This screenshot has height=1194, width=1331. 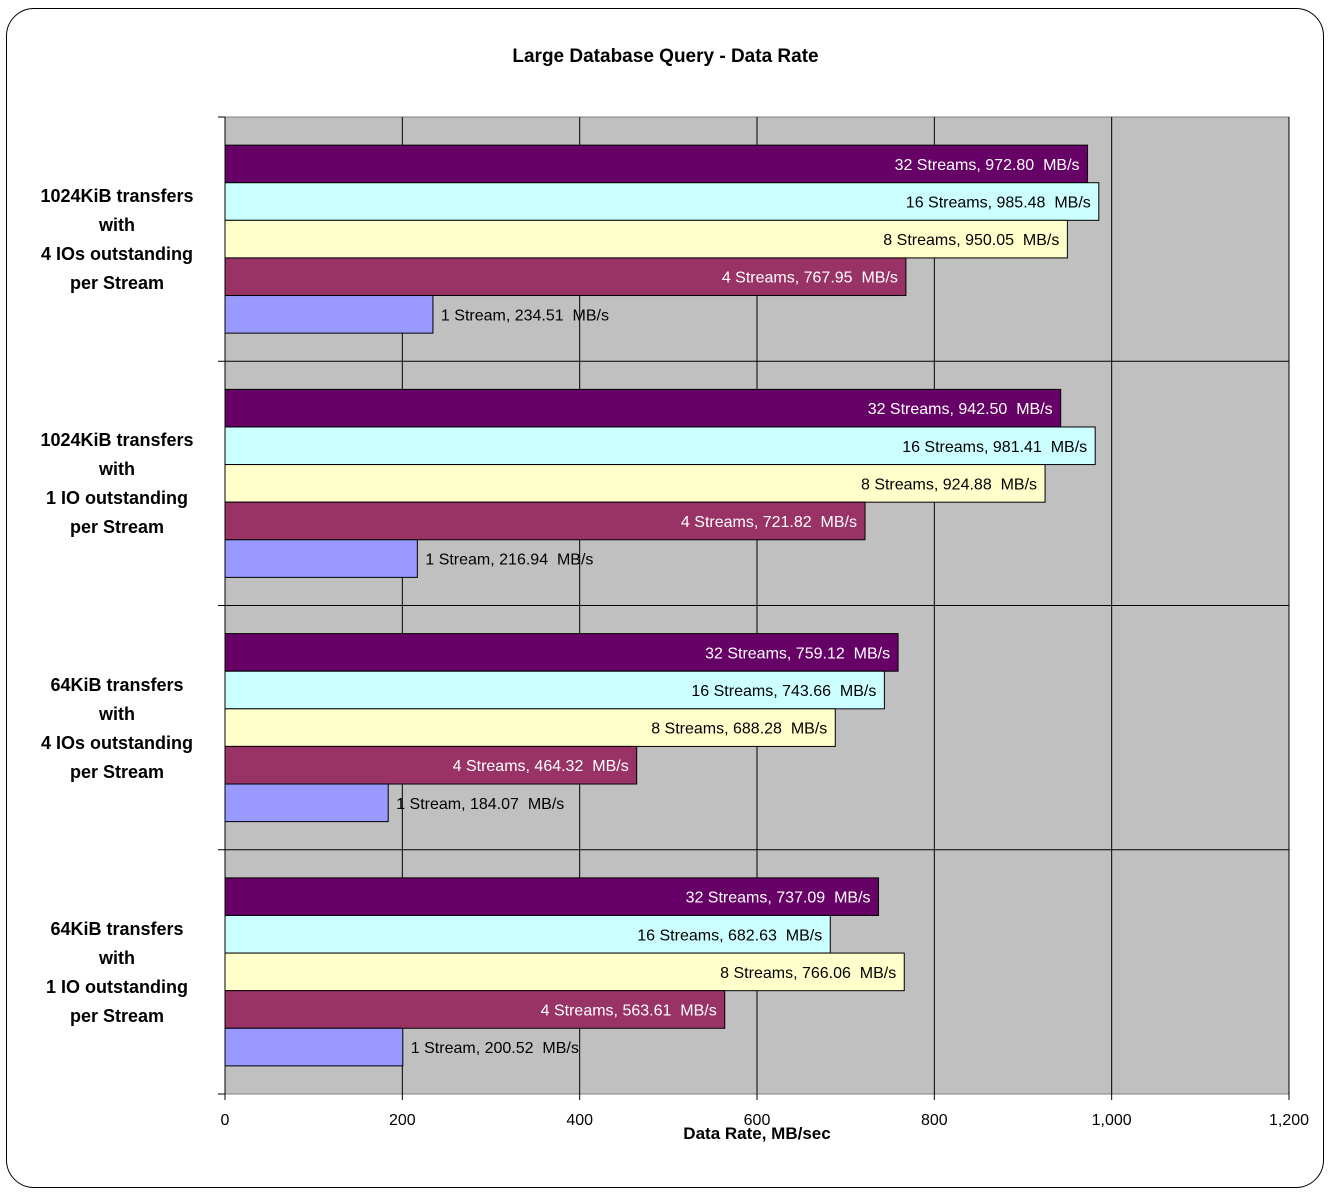 I want to click on x-tick-label: 600, so click(x=757, y=1120).